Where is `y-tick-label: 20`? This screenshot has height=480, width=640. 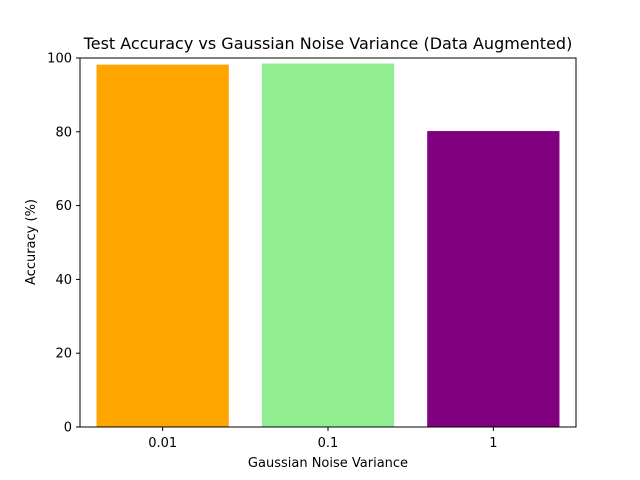 y-tick-label: 20 is located at coordinates (63, 354).